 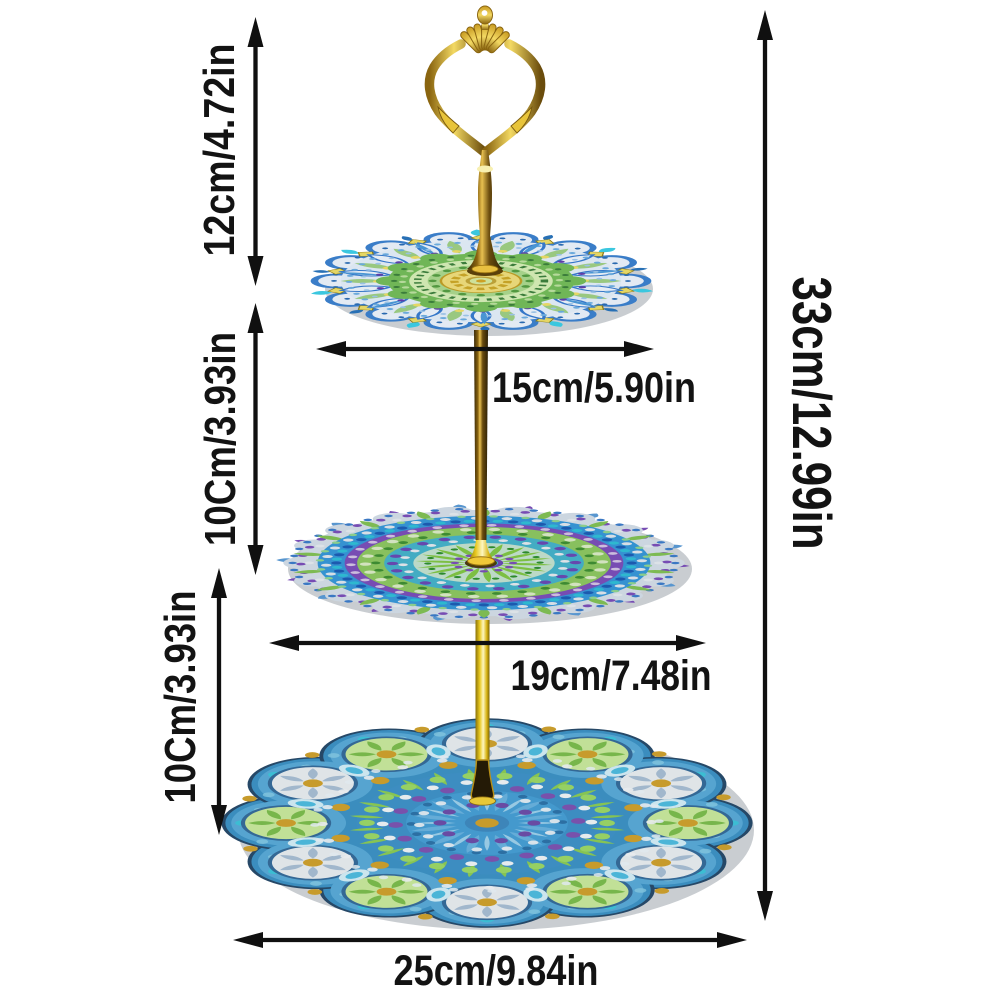 What do you see at coordinates (496, 971) in the screenshot?
I see `svg-text: 25cm/9.84in` at bounding box center [496, 971].